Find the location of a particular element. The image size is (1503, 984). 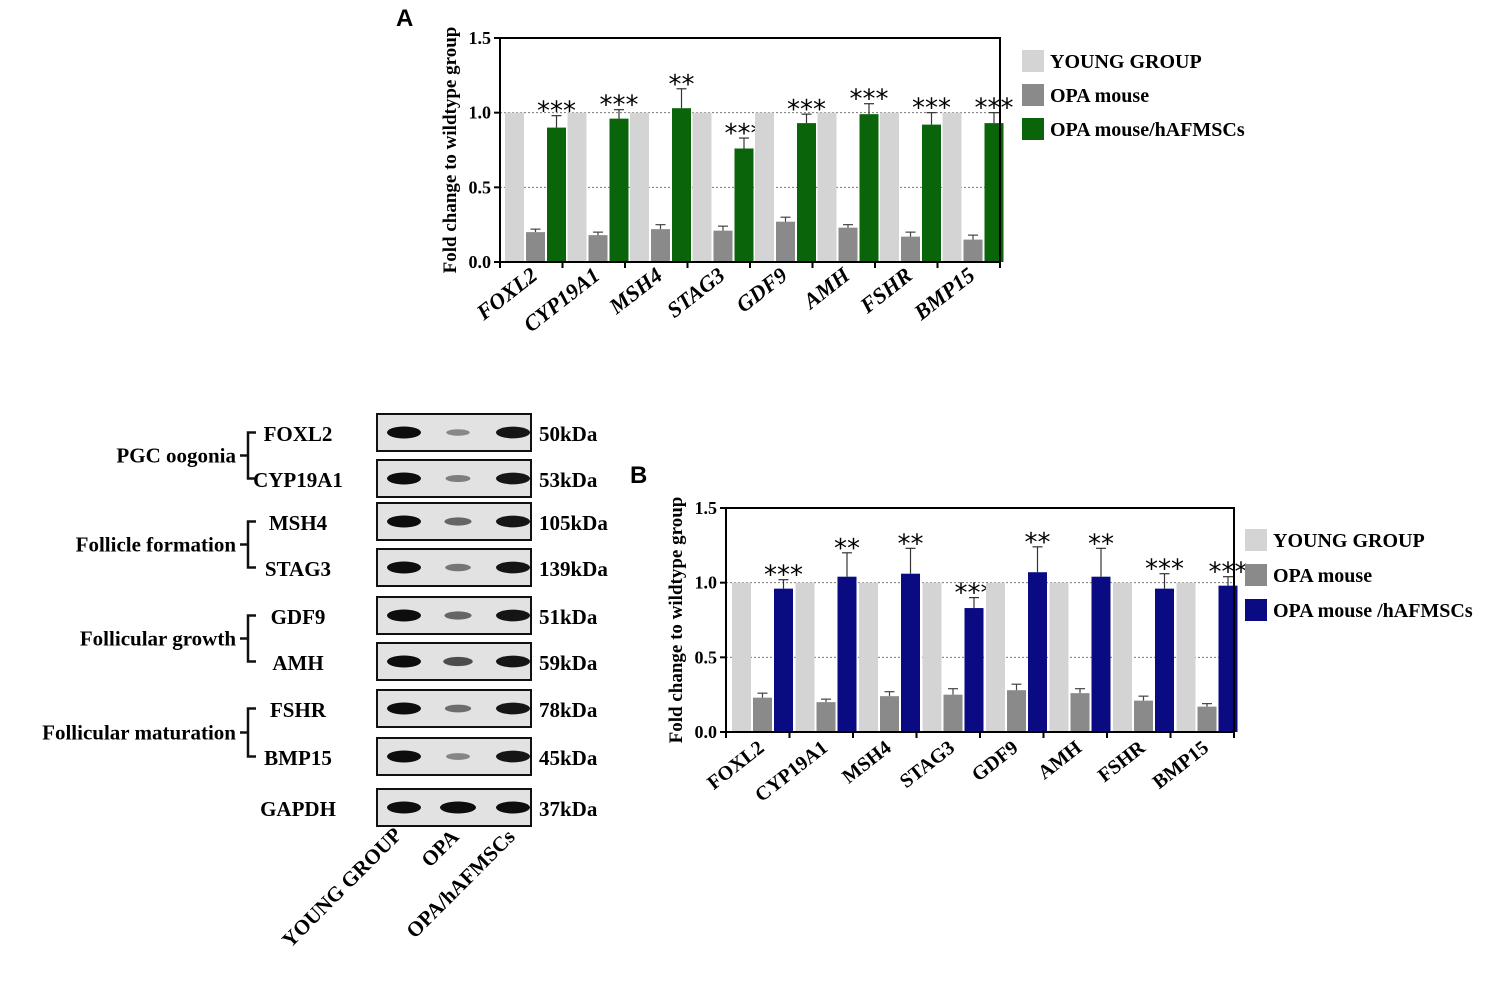

category-label: BMP15 is located at coordinates (1181, 765).